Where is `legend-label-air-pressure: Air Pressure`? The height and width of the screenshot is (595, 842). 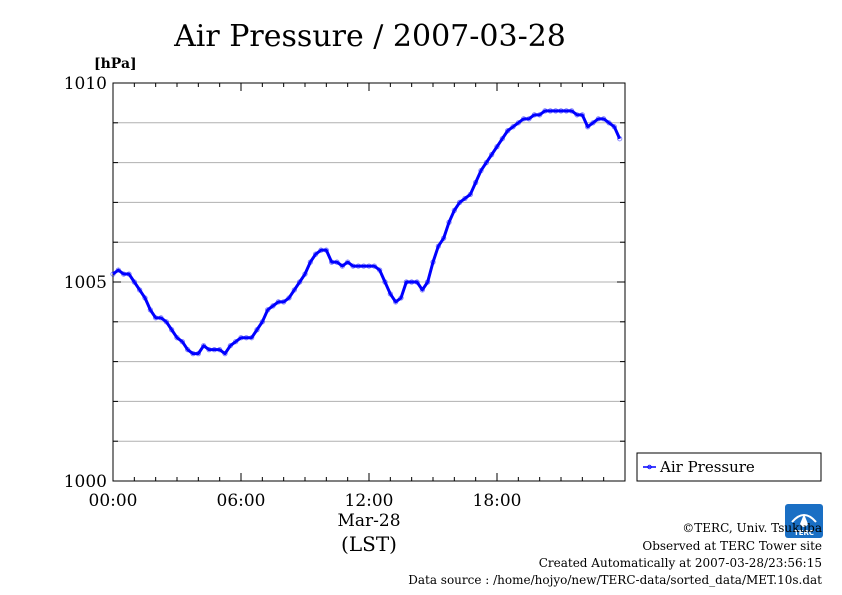 legend-label-air-pressure: Air Pressure is located at coordinates (707, 467).